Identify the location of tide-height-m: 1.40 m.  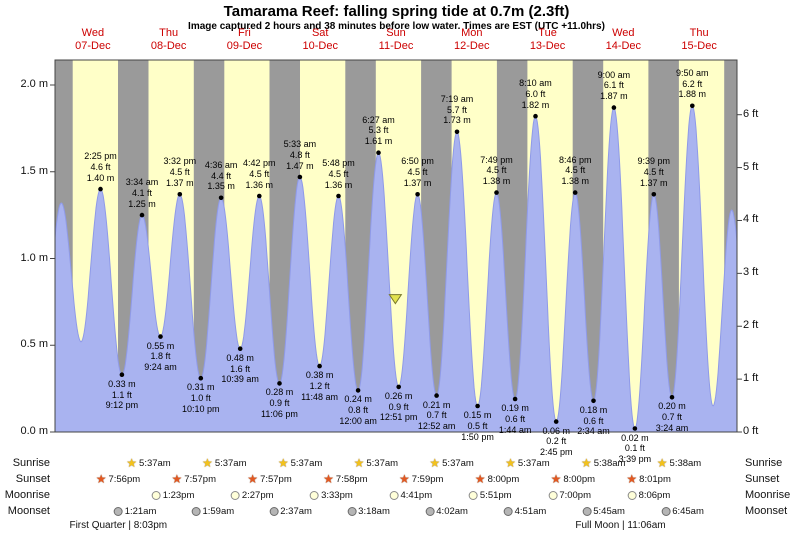
(100, 177).